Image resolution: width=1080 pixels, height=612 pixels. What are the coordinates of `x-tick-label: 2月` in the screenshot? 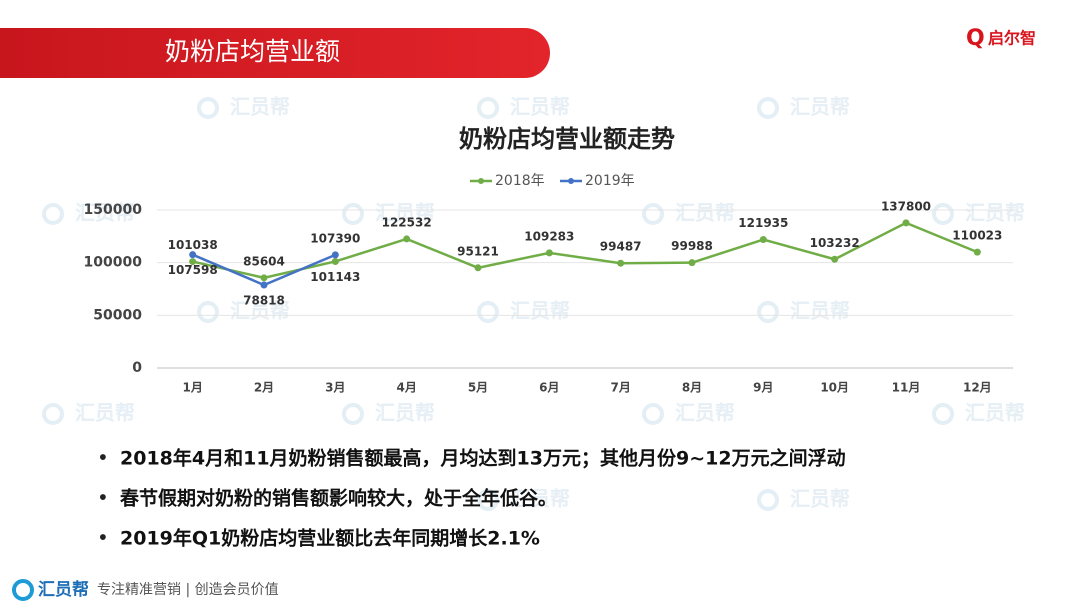 It's located at (264, 388).